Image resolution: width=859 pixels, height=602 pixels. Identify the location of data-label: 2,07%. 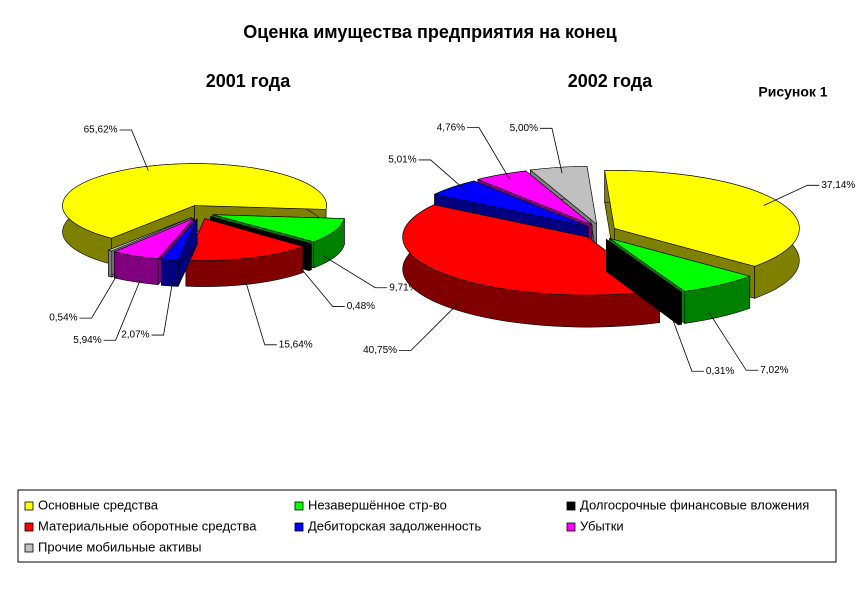
(135, 335).